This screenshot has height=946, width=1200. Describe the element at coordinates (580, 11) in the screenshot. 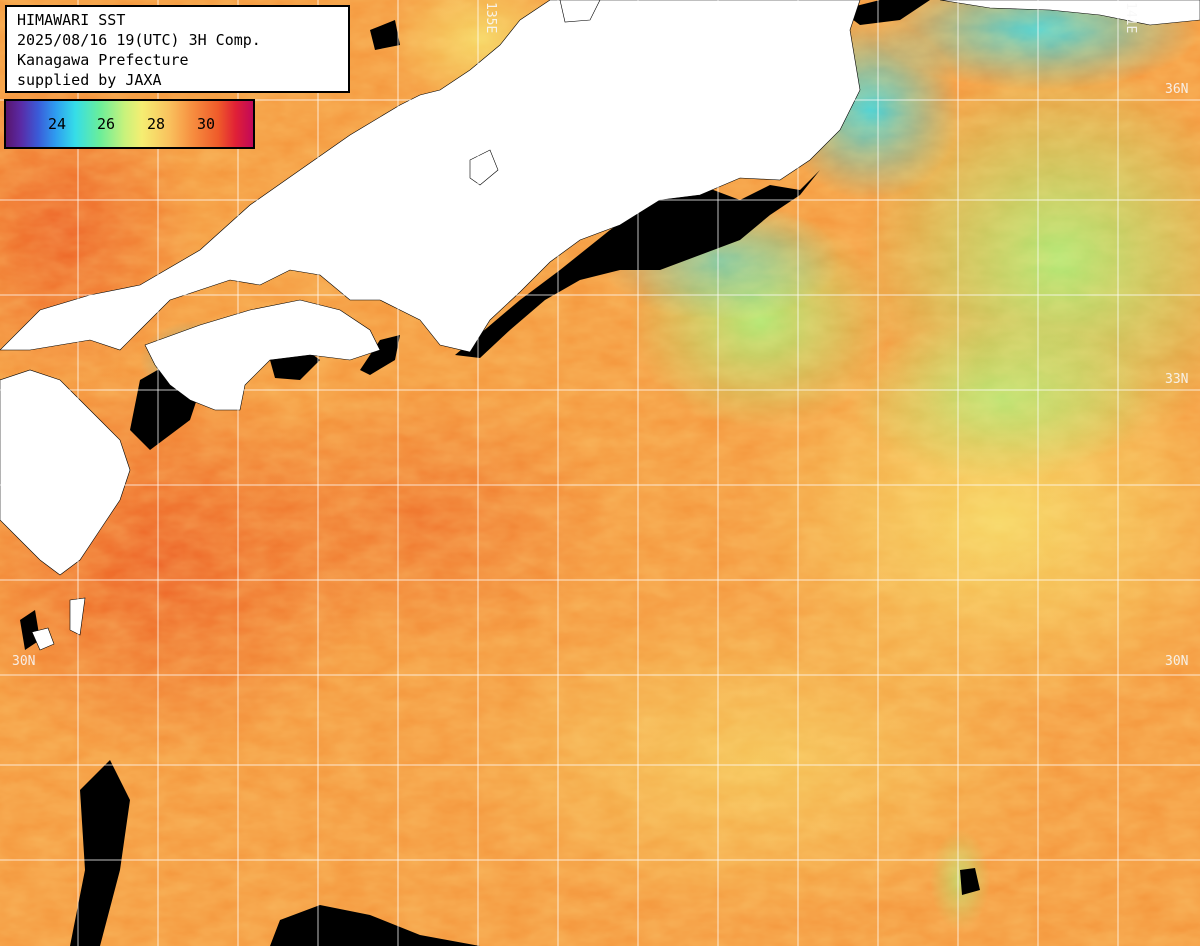

I see `north-land-fragment` at that location.